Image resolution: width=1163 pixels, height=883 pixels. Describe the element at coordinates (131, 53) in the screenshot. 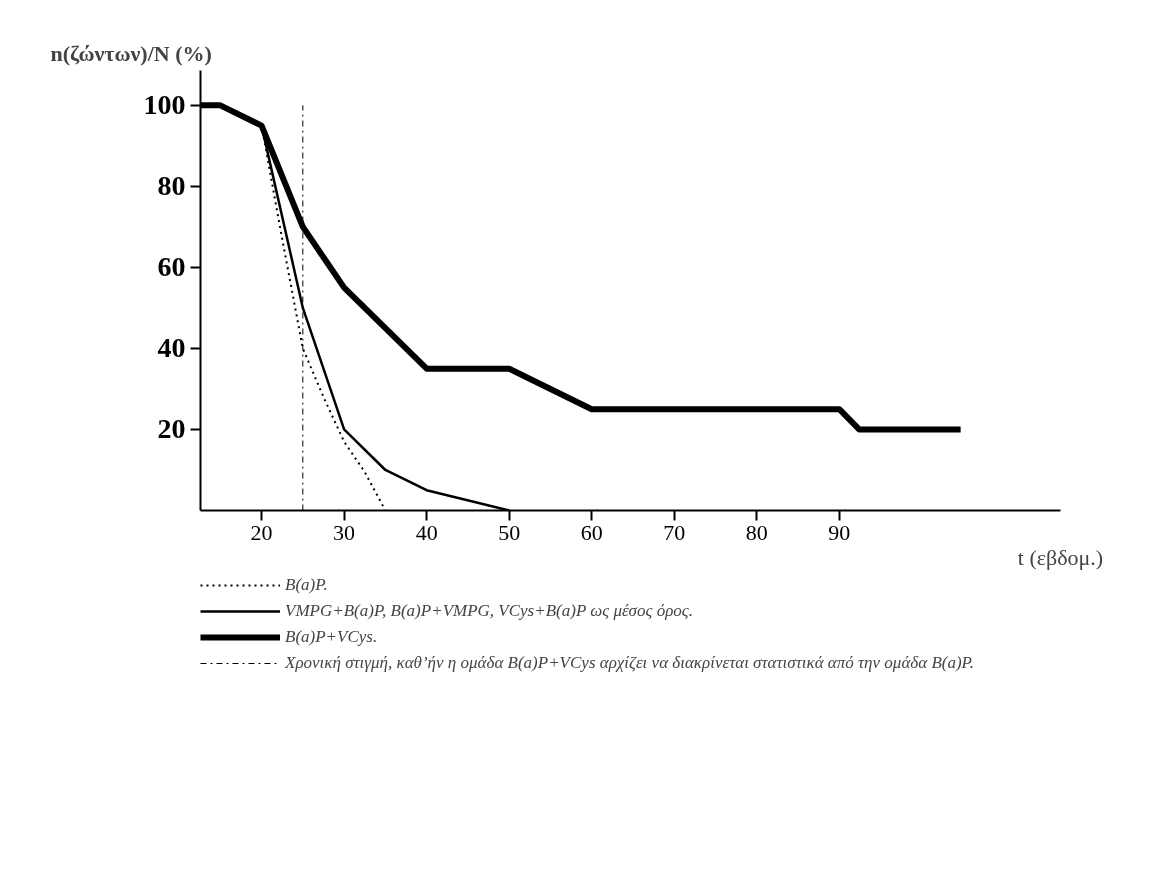

I see `y-axis-title: n(ζώντων)/N (%)` at that location.